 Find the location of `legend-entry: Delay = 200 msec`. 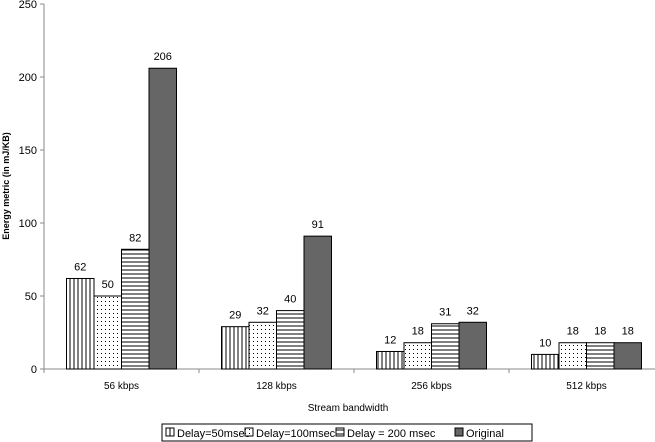

legend-entry: Delay = 200 msec is located at coordinates (391, 434).